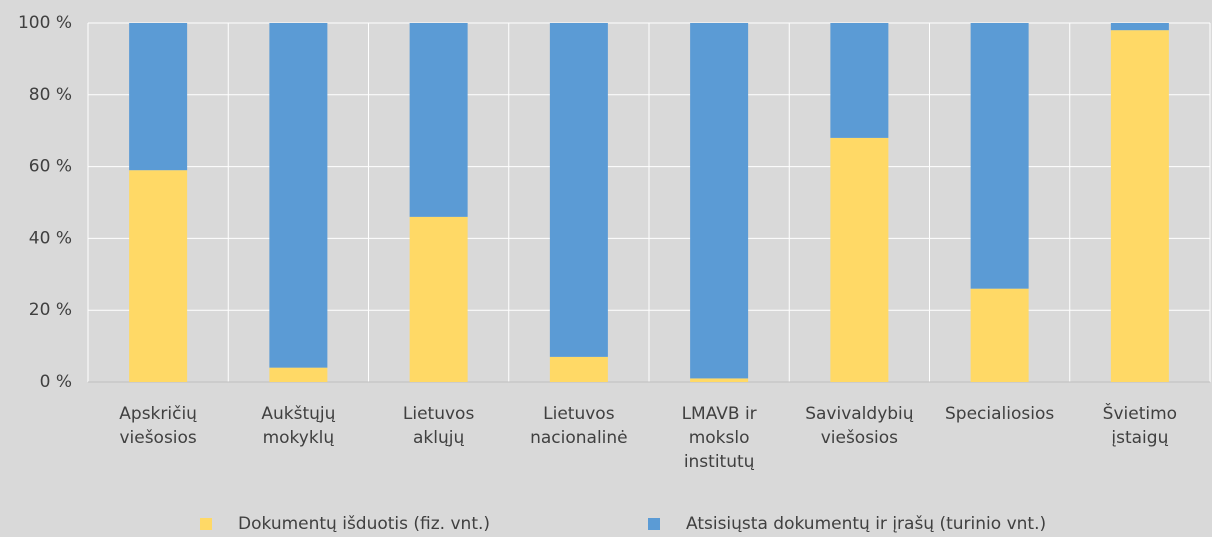 This screenshot has width=1212, height=537. Describe the element at coordinates (364, 524) in the screenshot. I see `legend-label: Dokumentų išduotis (fiz. vnt.)` at that location.